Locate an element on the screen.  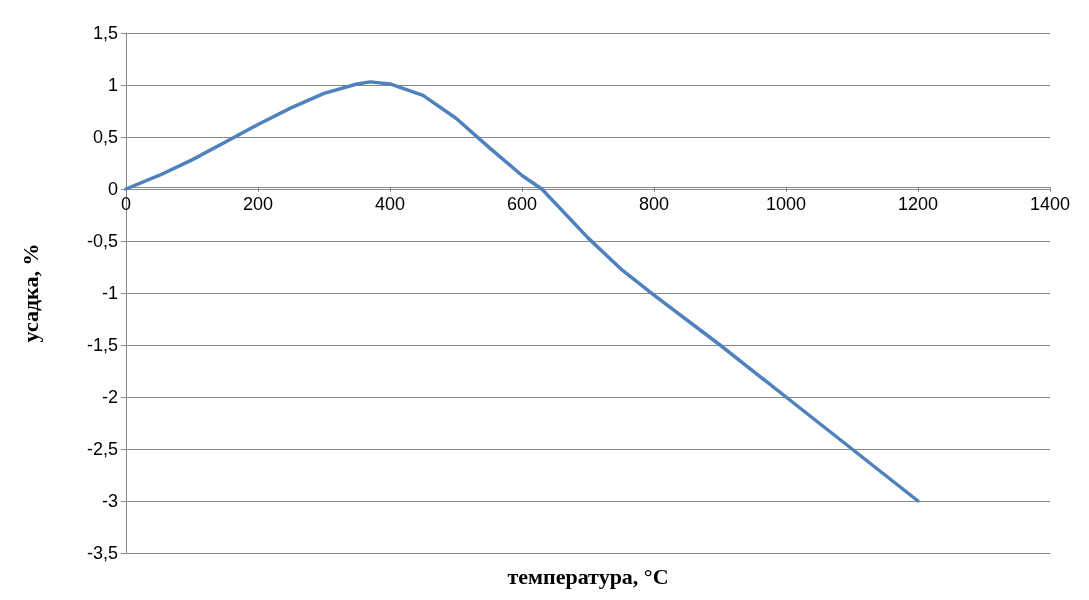
x-tick-label: 1000 is located at coordinates (786, 203).